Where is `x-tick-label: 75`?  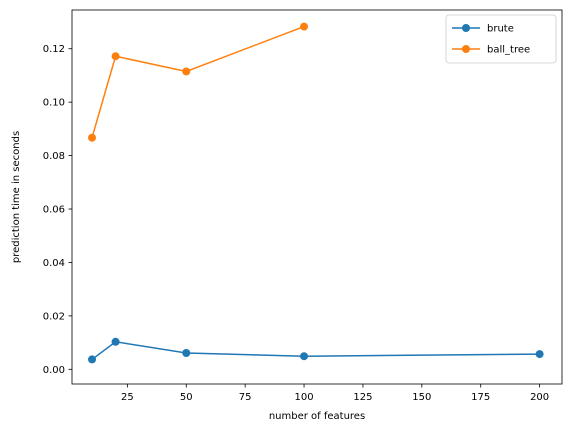 x-tick-label: 75 is located at coordinates (245, 397).